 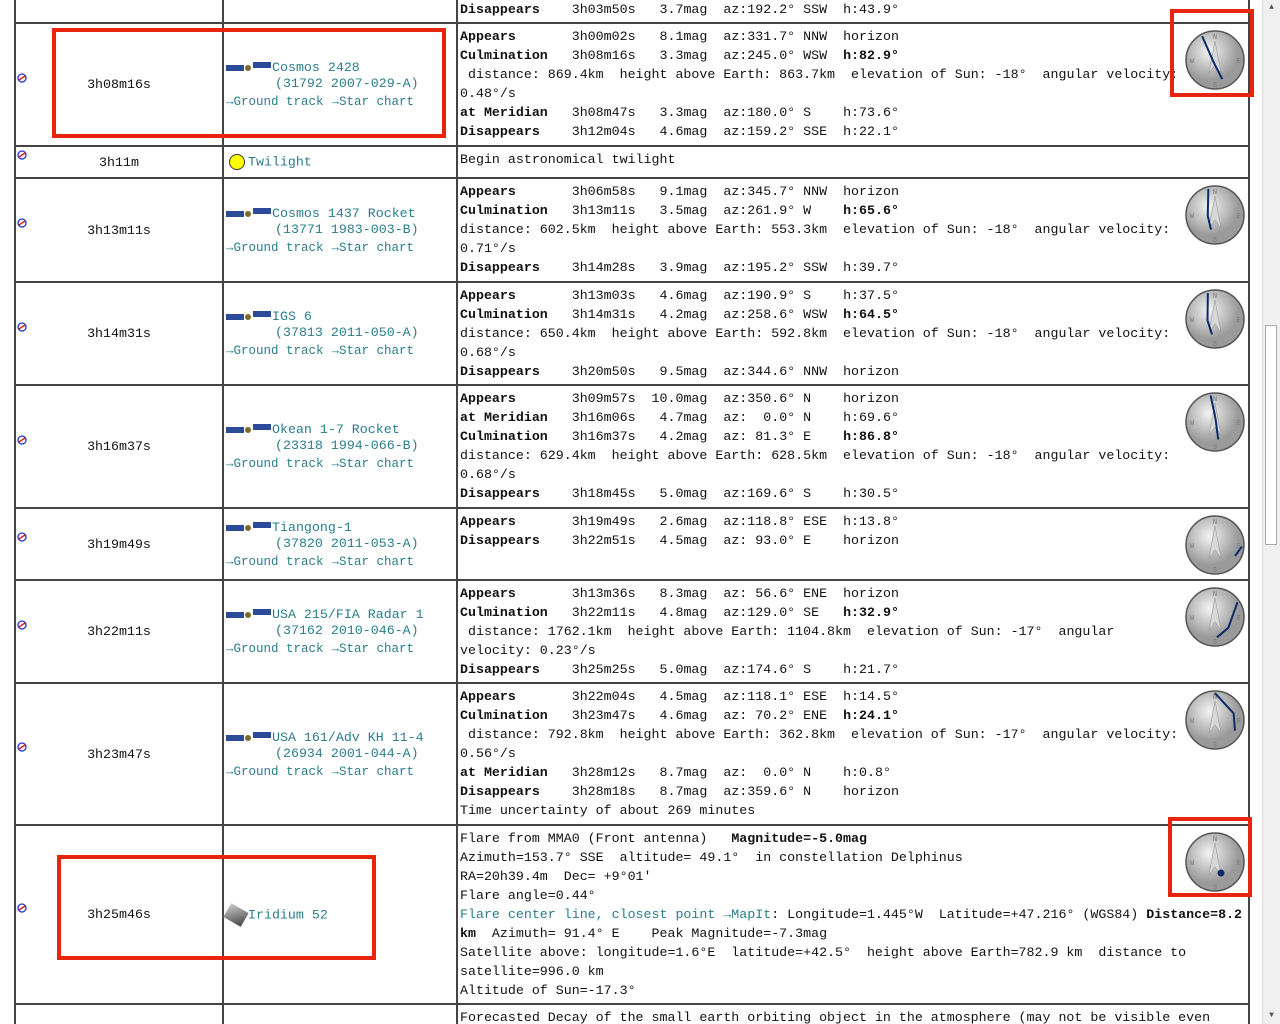 I want to click on object-designation: (37162 2010-046-A), so click(x=347, y=630).